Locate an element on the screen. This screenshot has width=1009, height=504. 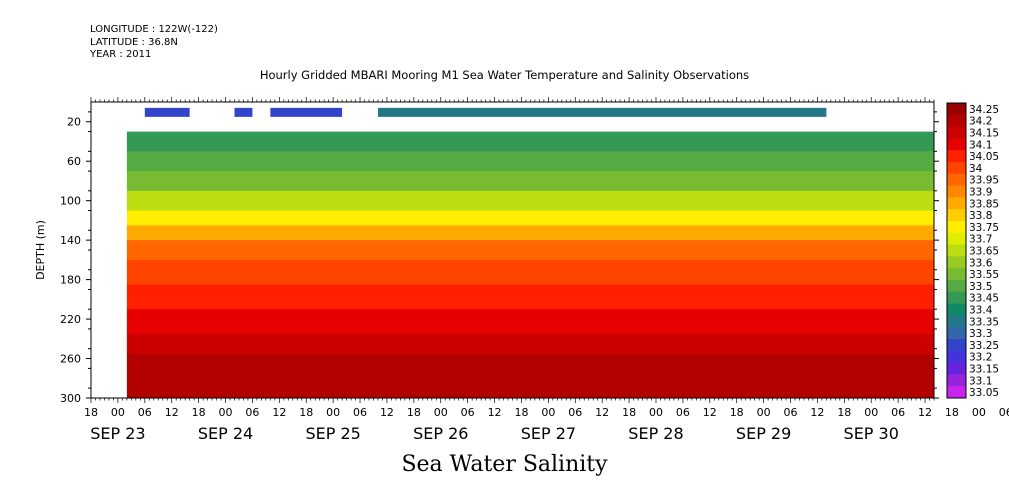
colorbar-label: 34.05 is located at coordinates (984, 157).